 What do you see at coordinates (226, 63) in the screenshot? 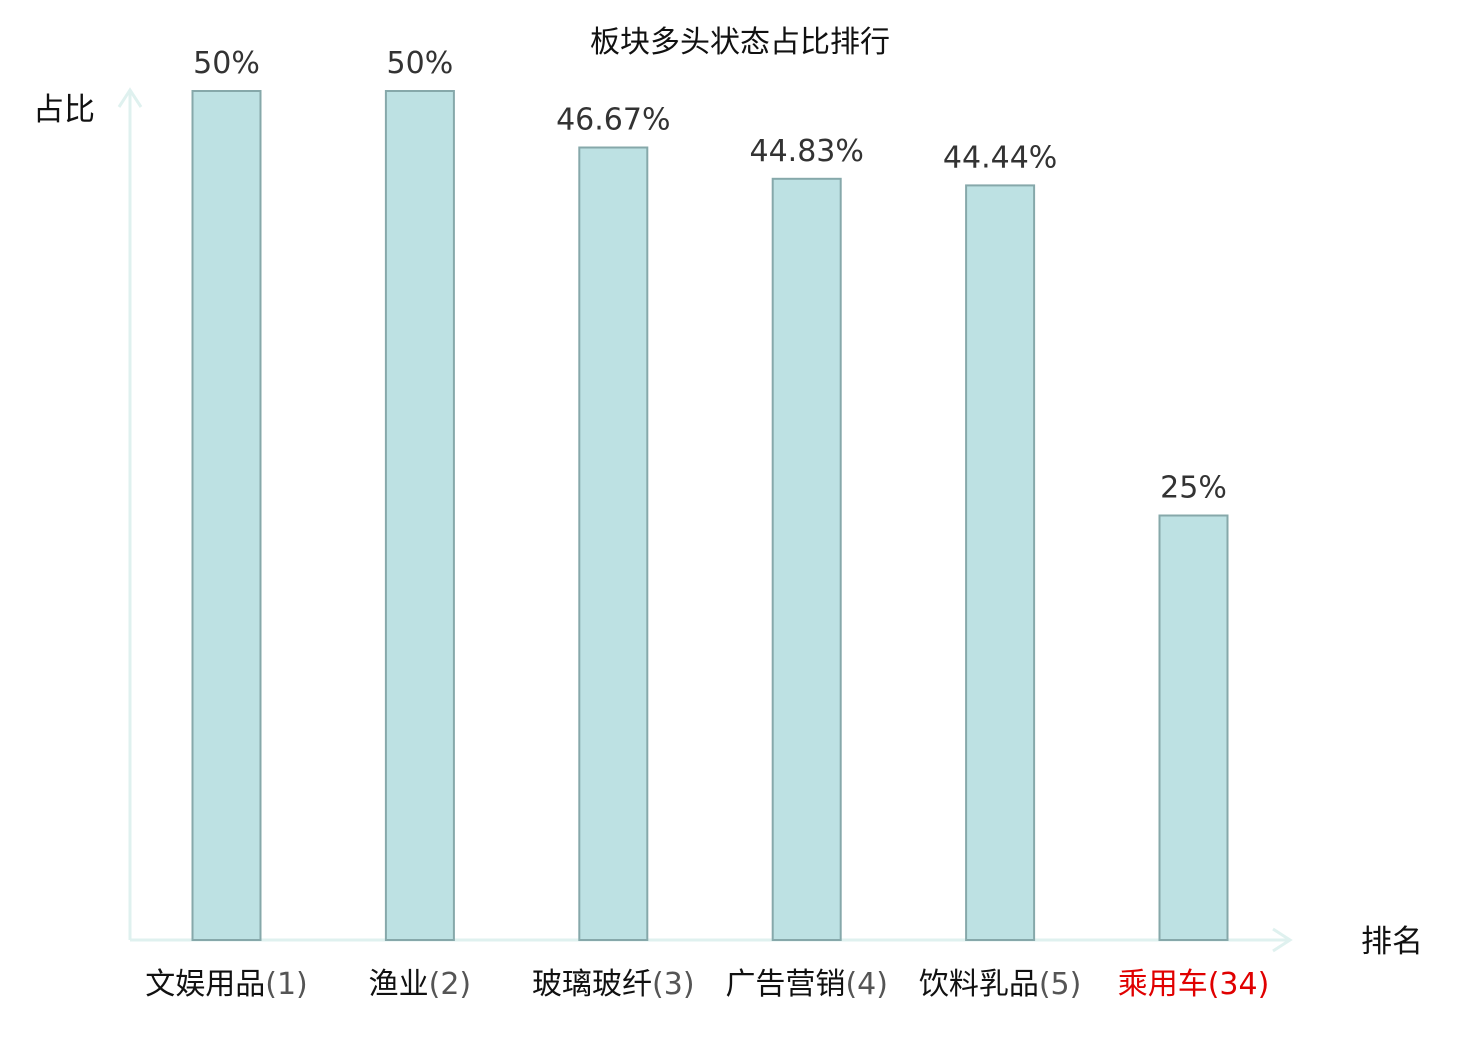
I see `value-label-1: 50%` at bounding box center [226, 63].